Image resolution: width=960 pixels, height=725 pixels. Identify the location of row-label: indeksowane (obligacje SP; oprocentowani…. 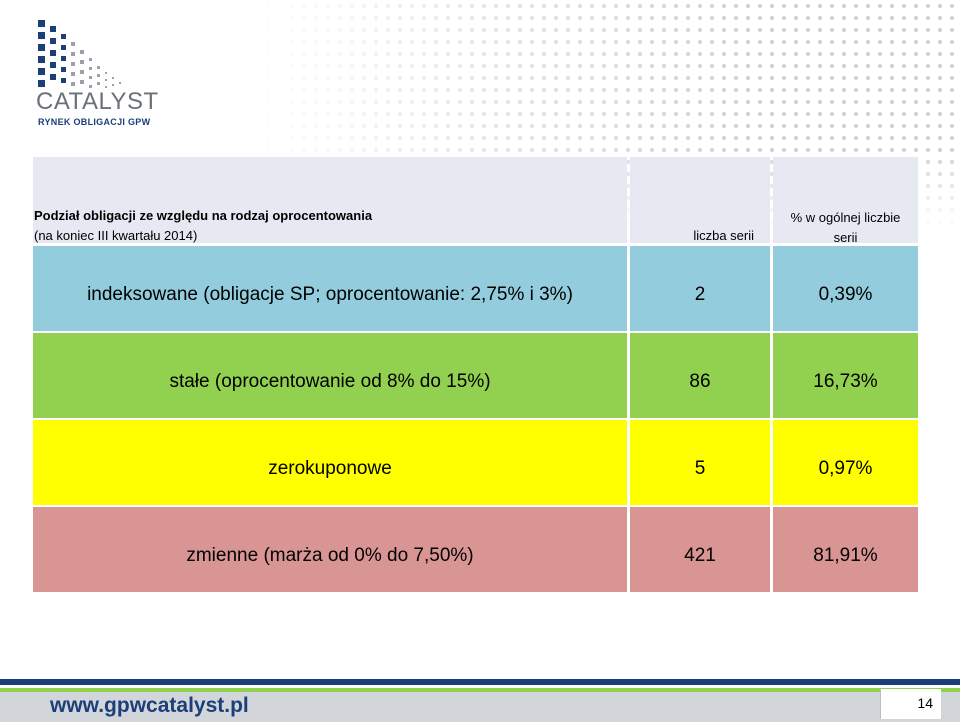
(330, 288).